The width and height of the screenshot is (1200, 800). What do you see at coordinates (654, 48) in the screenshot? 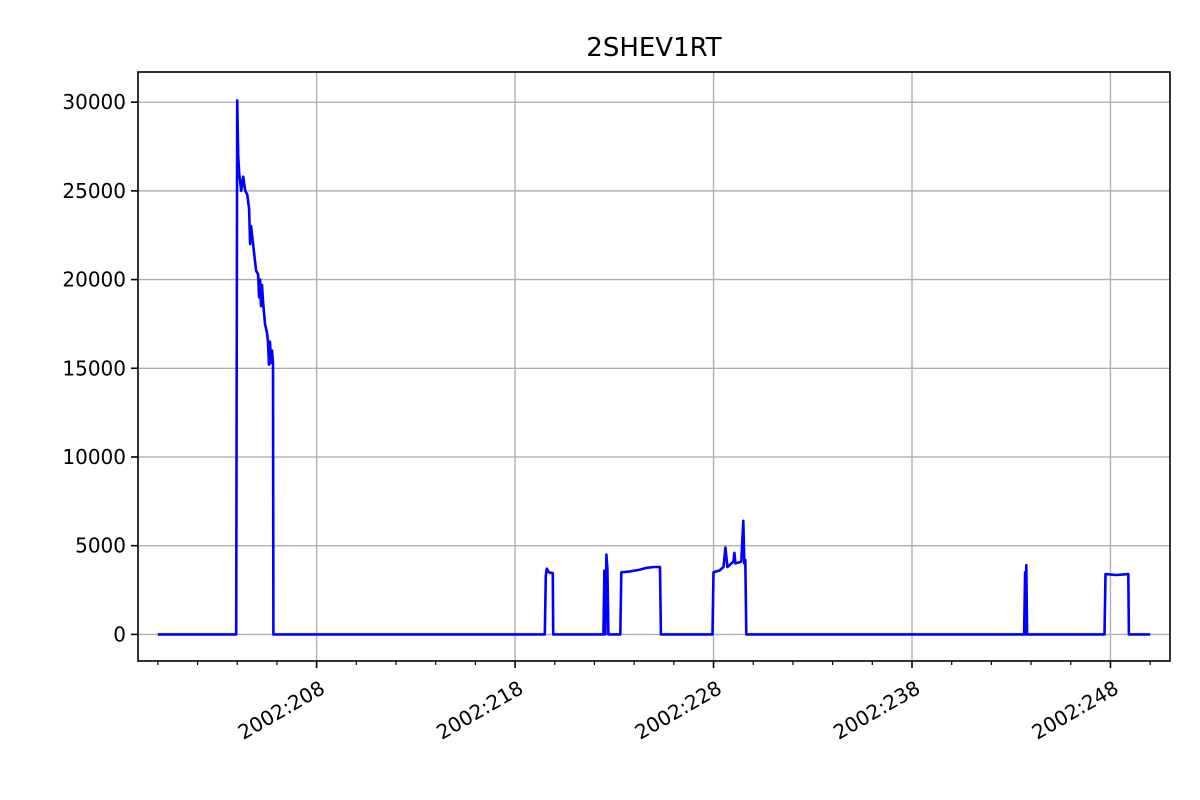
I see `chart-title: 2SHEV1RT` at bounding box center [654, 48].